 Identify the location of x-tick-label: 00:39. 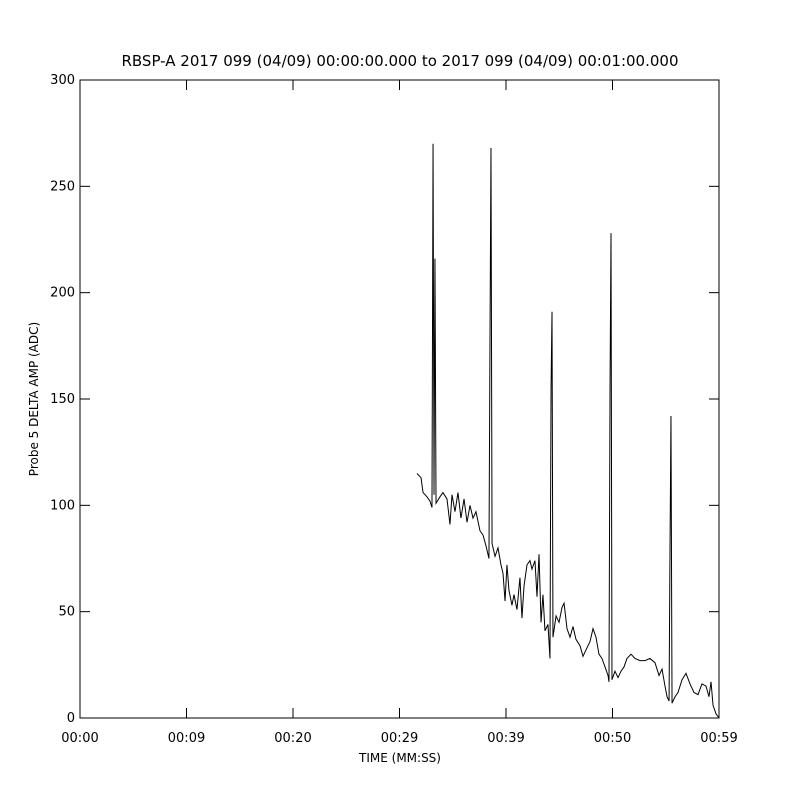
(505, 738).